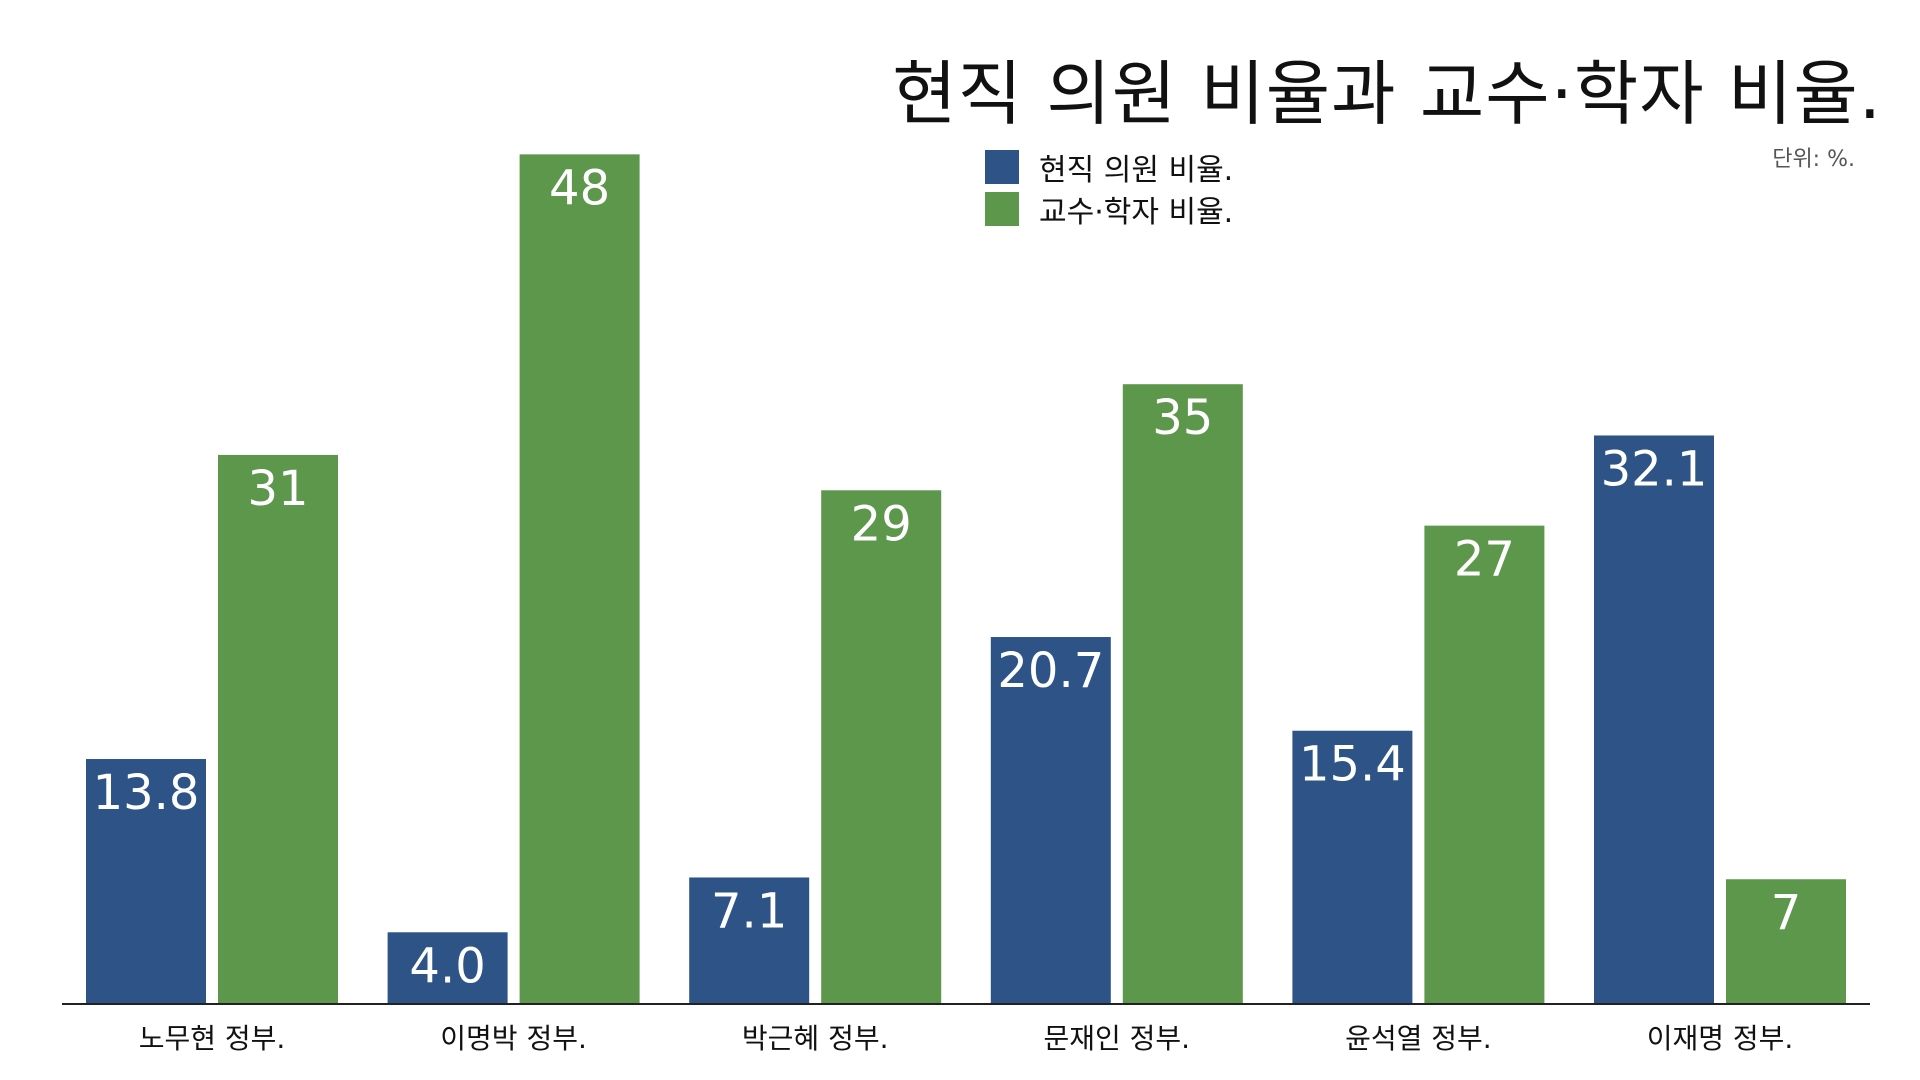 The image size is (1920, 1080). I want to click on data-label-academic-0: 31, so click(277, 489).